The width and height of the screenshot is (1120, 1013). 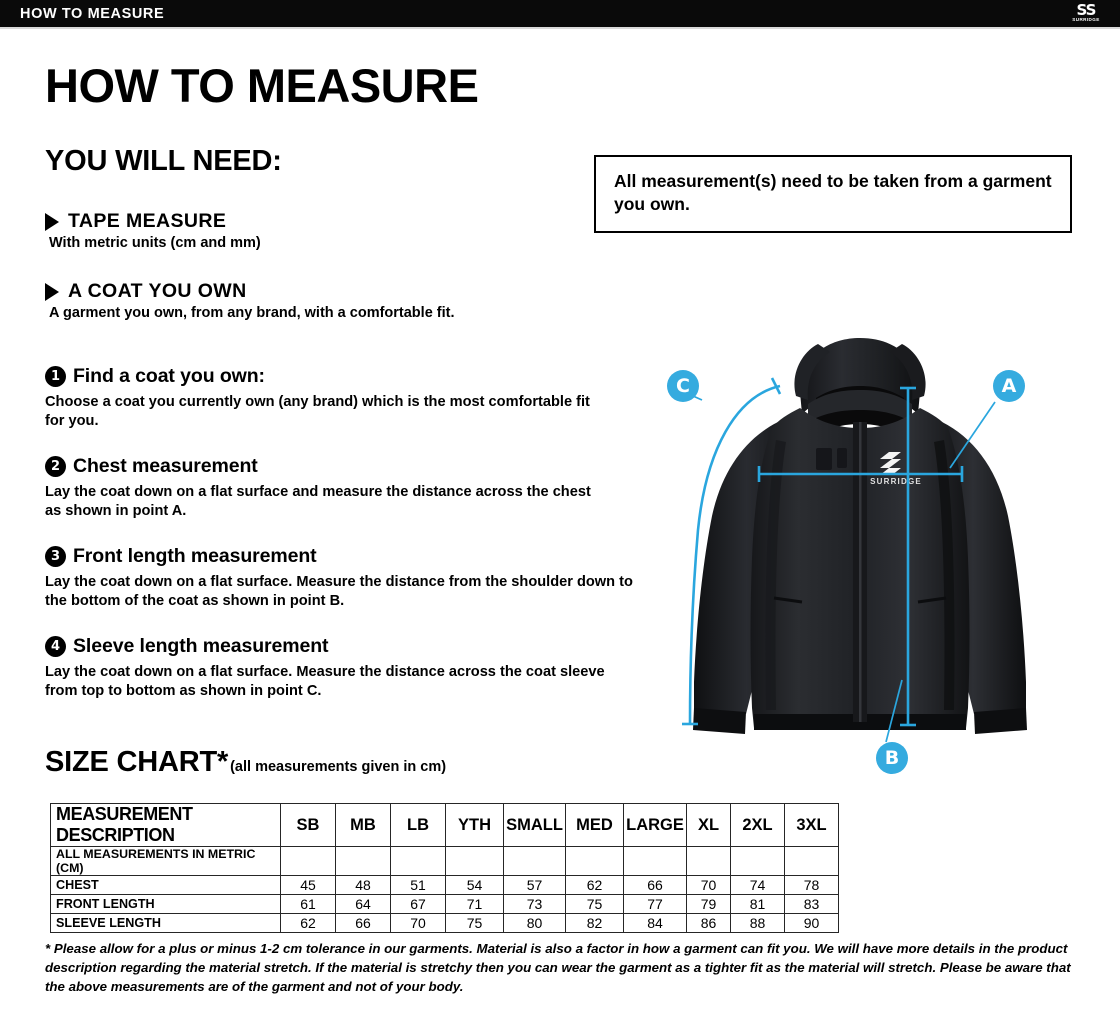 What do you see at coordinates (708, 904) in the screenshot?
I see `cell-front-xl: 79` at bounding box center [708, 904].